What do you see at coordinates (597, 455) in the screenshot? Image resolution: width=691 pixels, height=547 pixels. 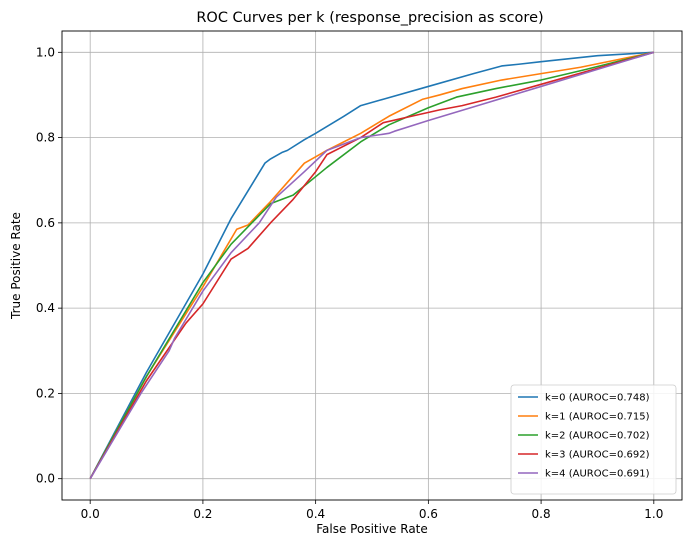 I see `legend-label: k=3 (AUROC=0.692)` at bounding box center [597, 455].